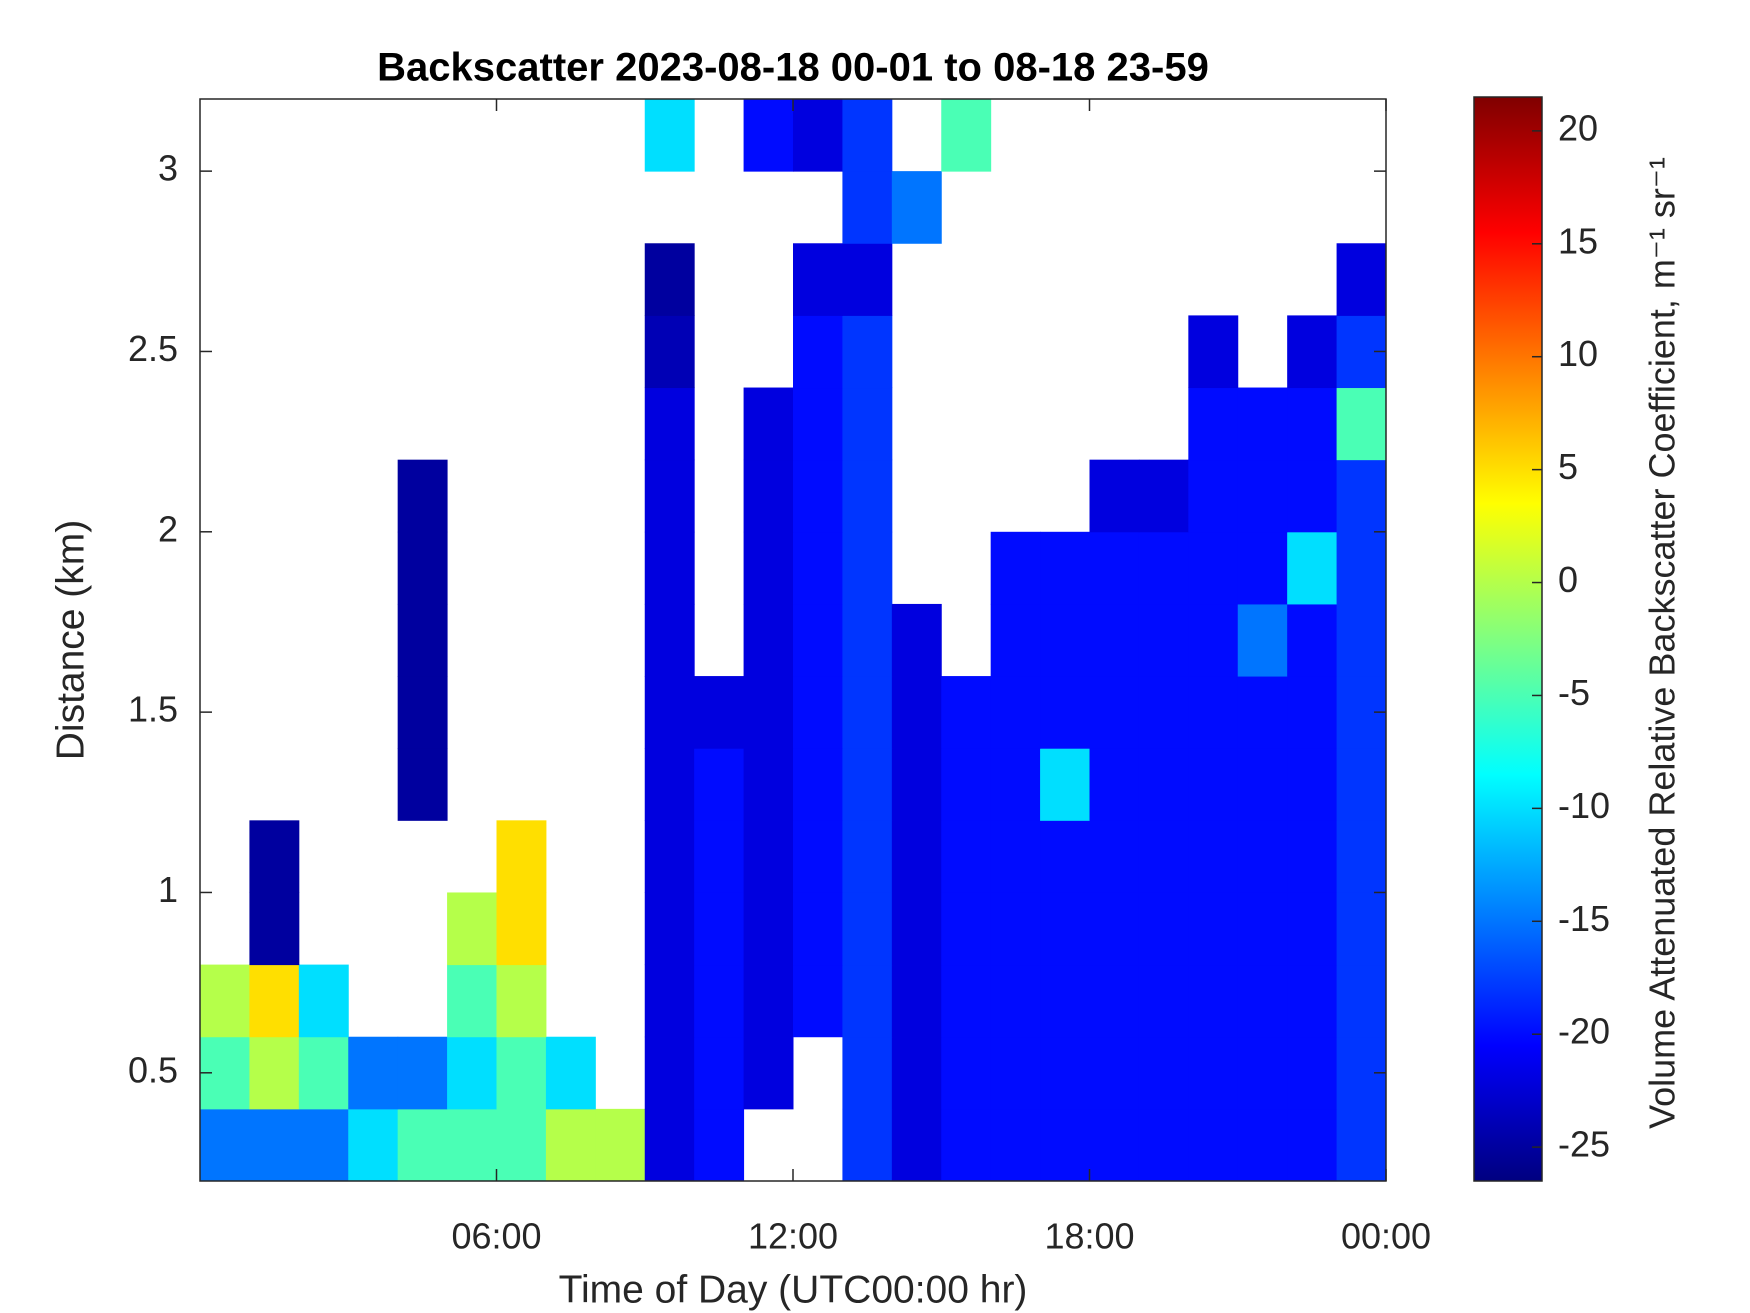 The height and width of the screenshot is (1313, 1750). Describe the element at coordinates (1578, 240) in the screenshot. I see `colorbar-tick-label: 15` at that location.